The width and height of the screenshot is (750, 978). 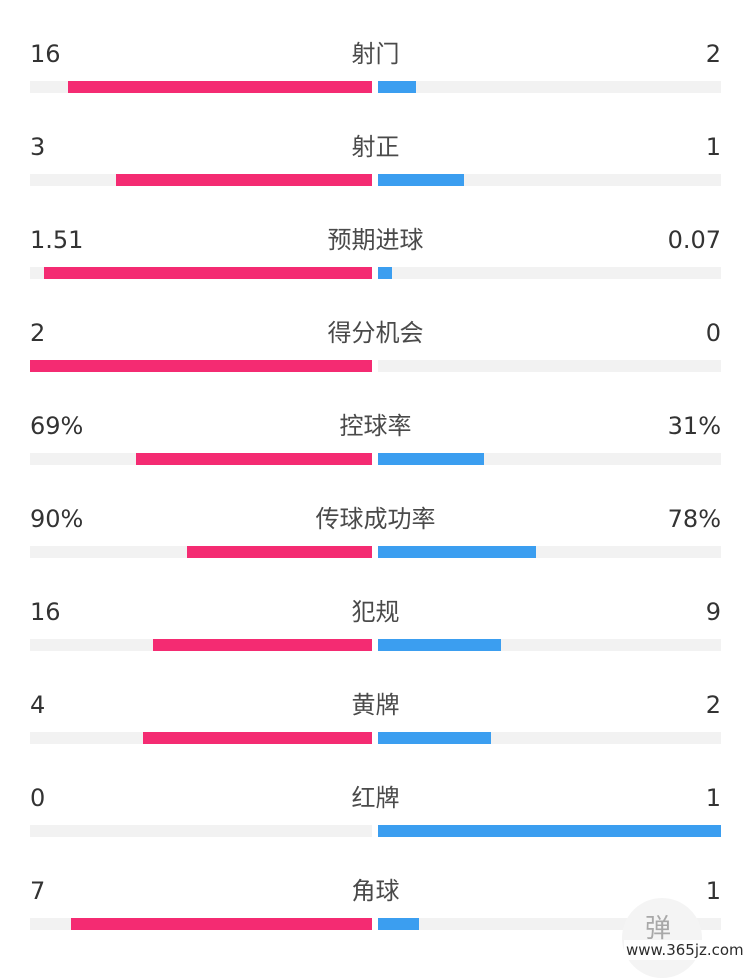 I want to click on stat-row-pass-accuracy: 90% 传球成功率 78%, so click(x=375, y=532).